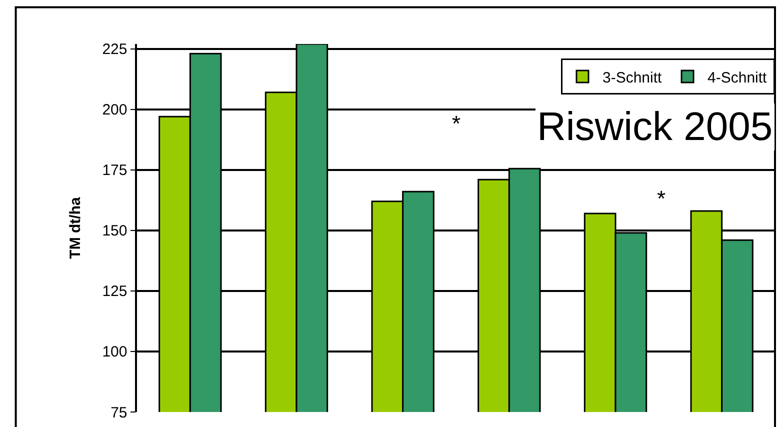  Describe the element at coordinates (115, 110) in the screenshot. I see `y-tick-label: 200` at that location.